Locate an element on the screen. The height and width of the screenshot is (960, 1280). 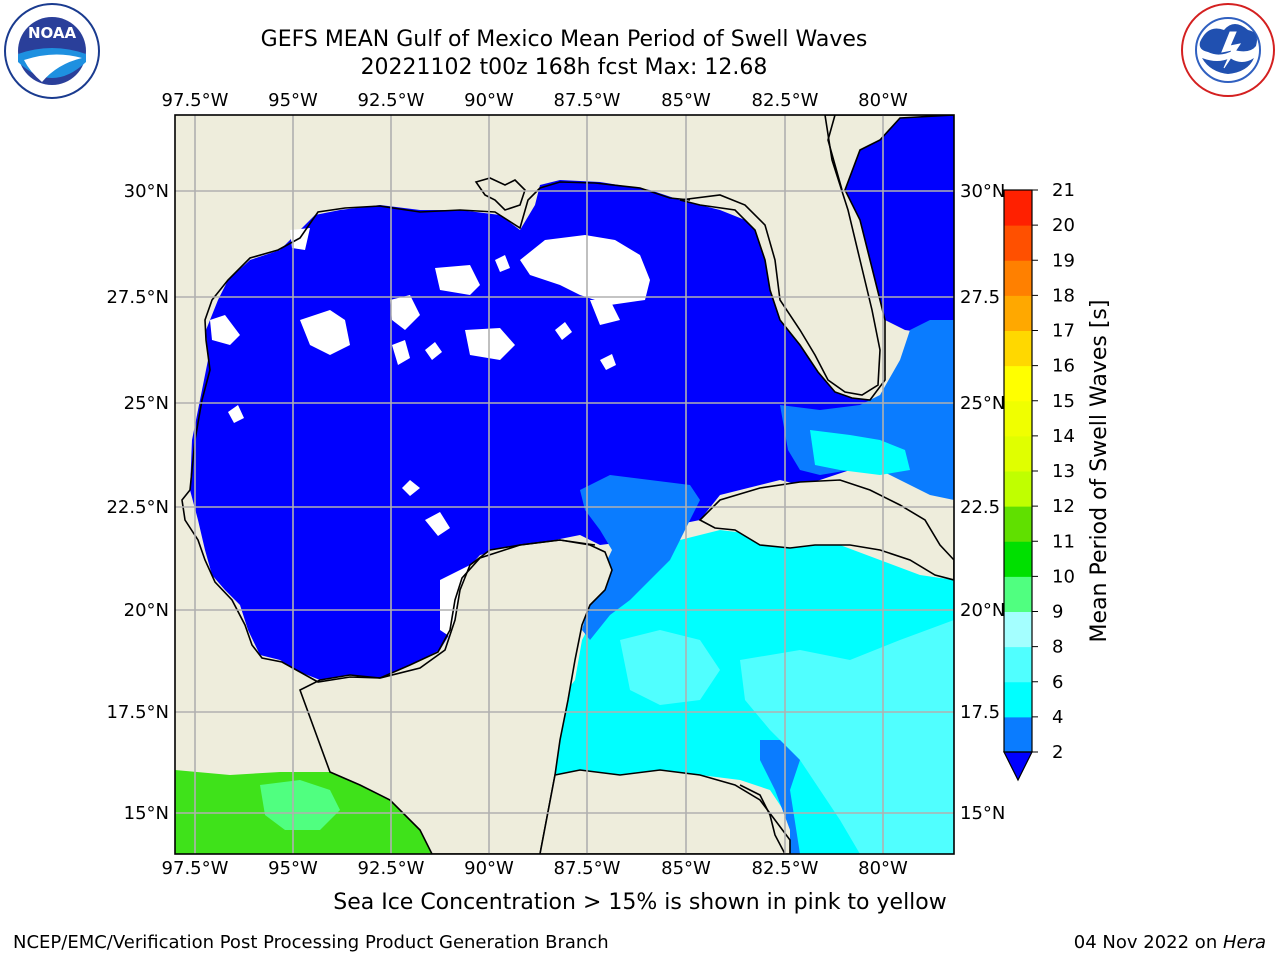
lat-label: 22.5 is located at coordinates (980, 507).